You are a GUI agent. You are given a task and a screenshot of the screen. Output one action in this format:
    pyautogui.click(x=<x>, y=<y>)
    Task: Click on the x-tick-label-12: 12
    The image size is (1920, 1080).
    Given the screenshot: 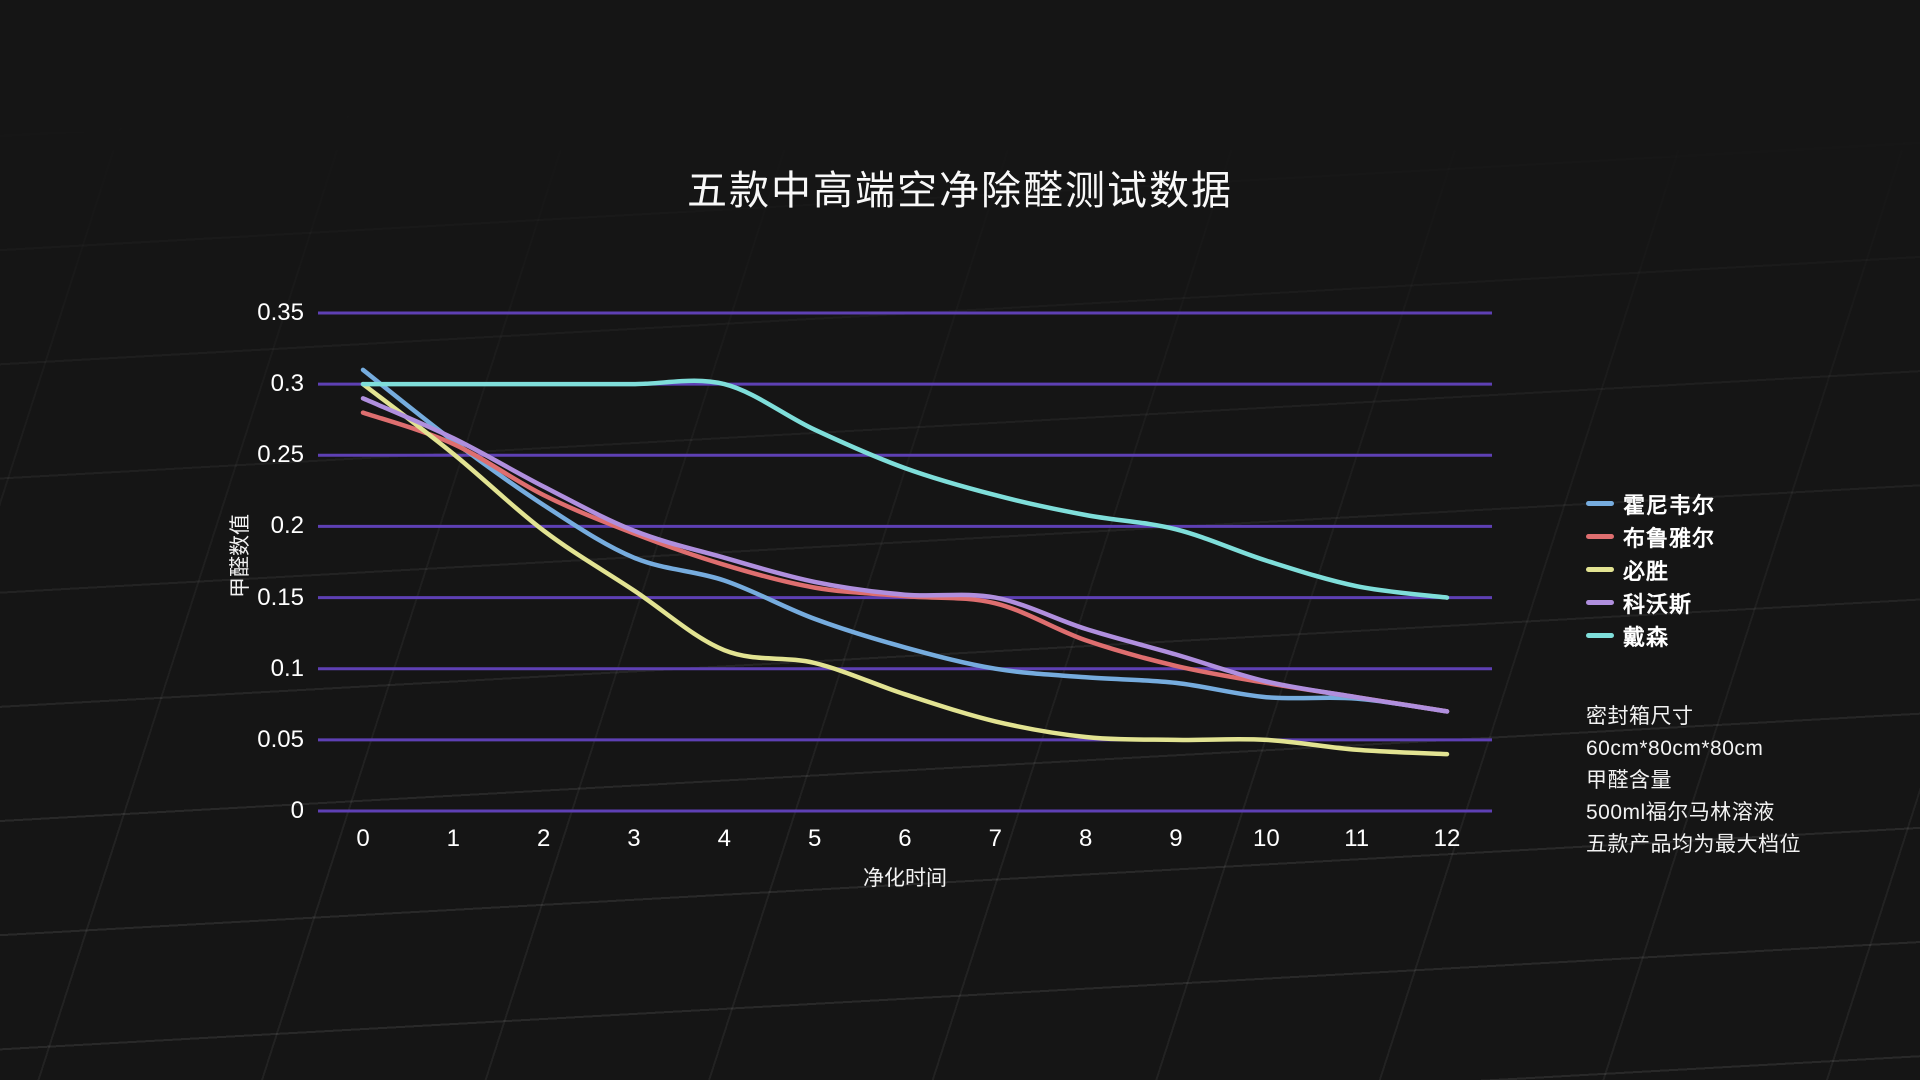 What is the action you would take?
    pyautogui.click(x=1447, y=838)
    